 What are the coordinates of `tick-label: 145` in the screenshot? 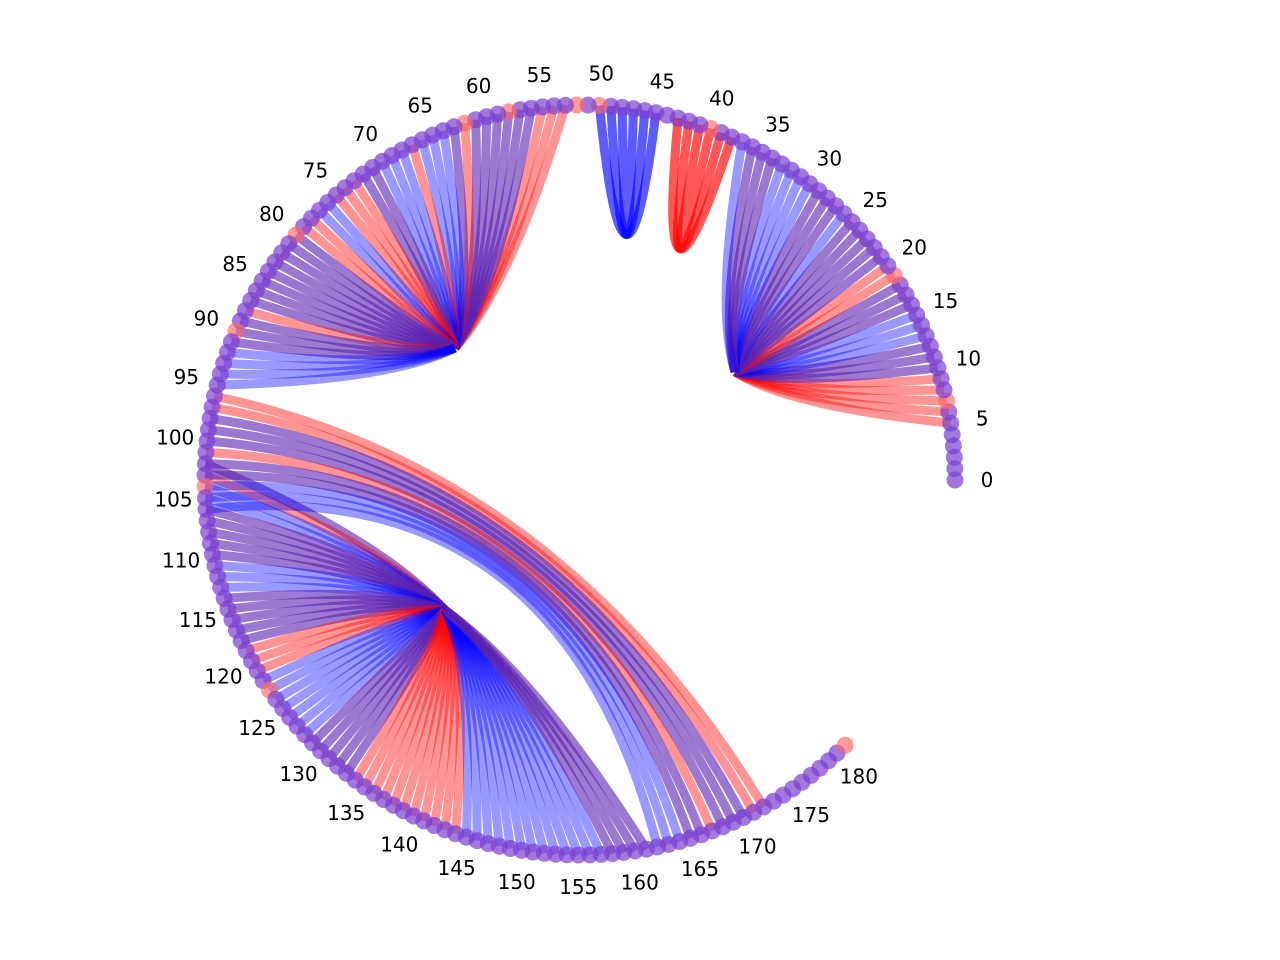 It's located at (457, 868).